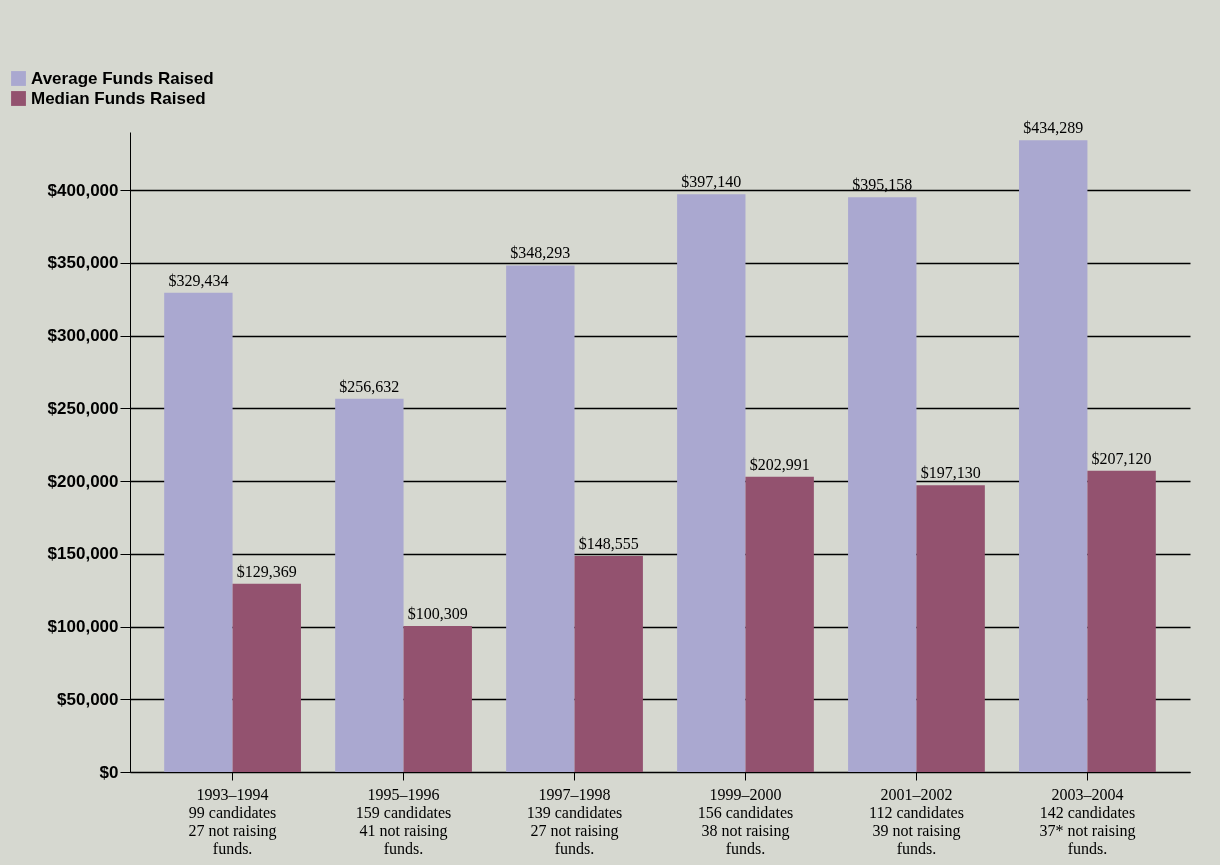  Describe the element at coordinates (266, 571) in the screenshot. I see `data-label: $129,369` at that location.